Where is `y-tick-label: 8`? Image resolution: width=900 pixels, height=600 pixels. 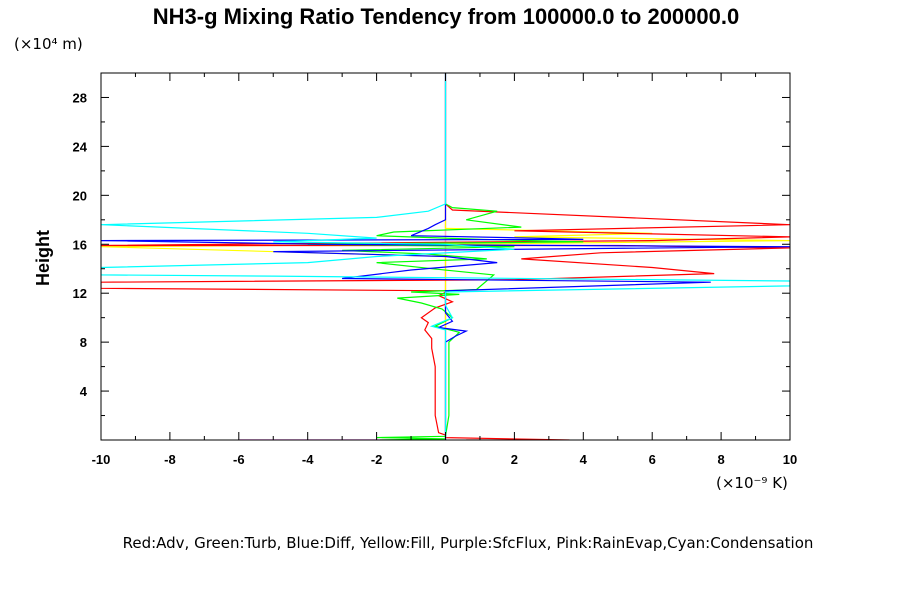 y-tick-label: 8 is located at coordinates (83, 342).